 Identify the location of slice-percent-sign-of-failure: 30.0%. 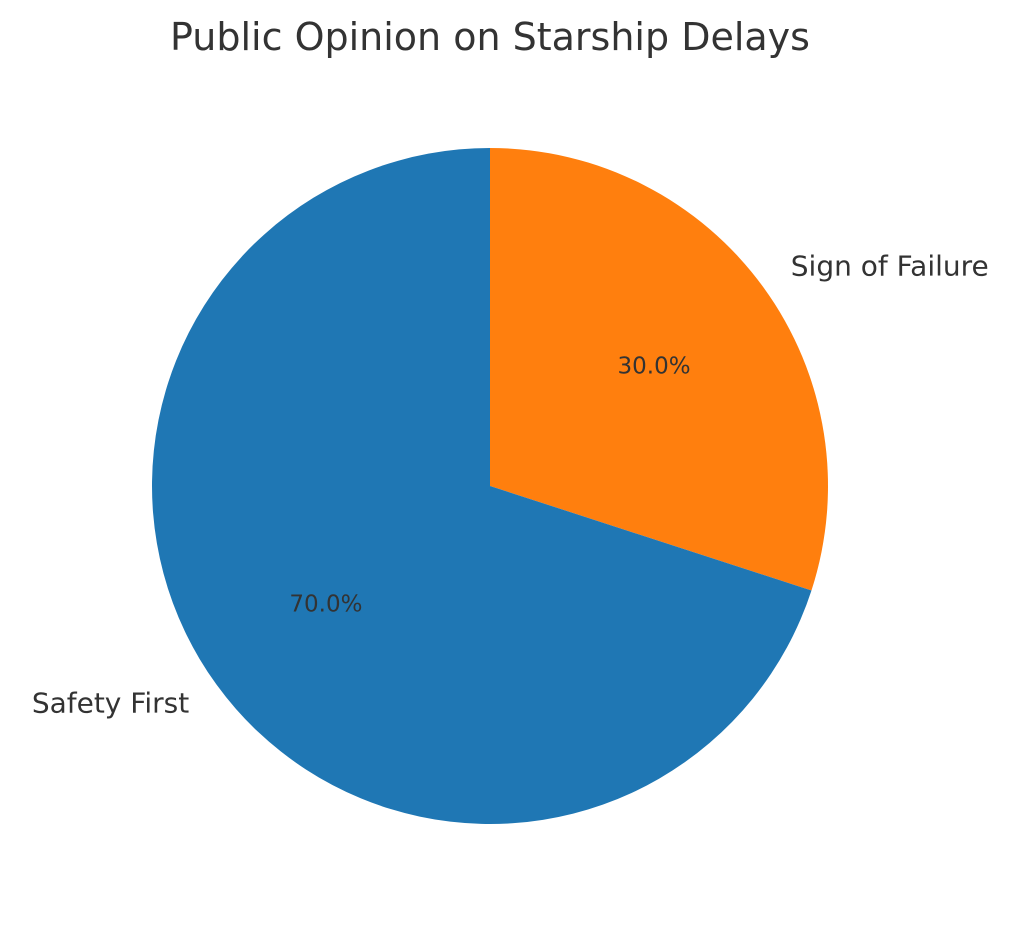
(654, 366).